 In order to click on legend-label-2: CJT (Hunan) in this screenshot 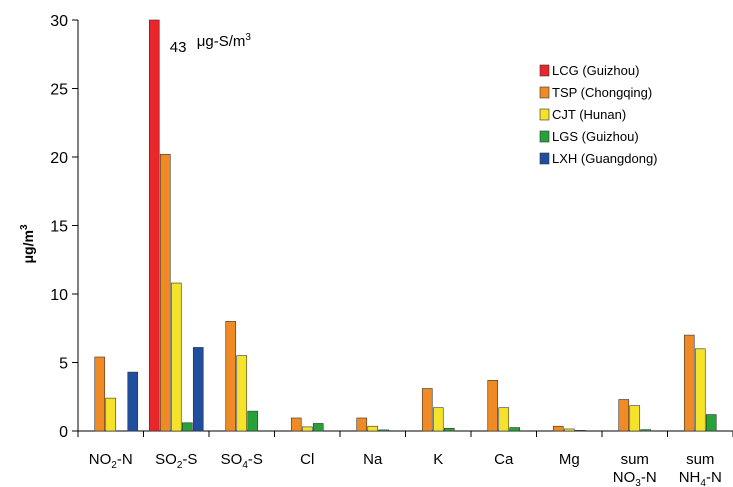, I will do `click(589, 114)`.